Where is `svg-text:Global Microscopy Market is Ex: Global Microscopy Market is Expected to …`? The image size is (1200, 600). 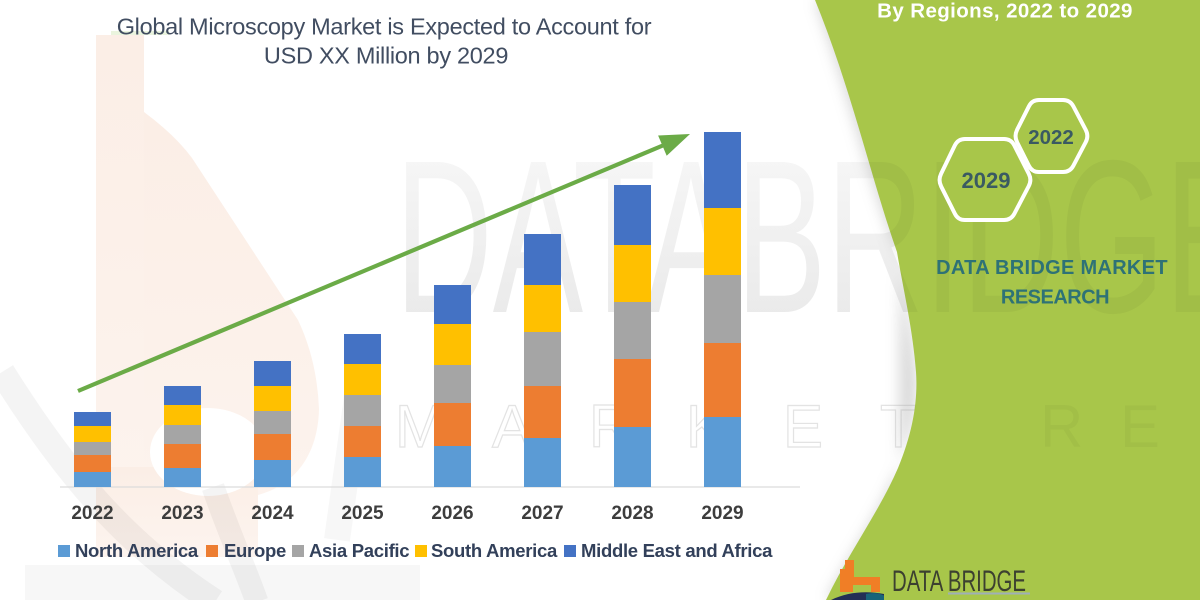 svg-text:Global Microscopy Market is Ex: Global Microscopy Market is Expected to … is located at coordinates (384, 27).